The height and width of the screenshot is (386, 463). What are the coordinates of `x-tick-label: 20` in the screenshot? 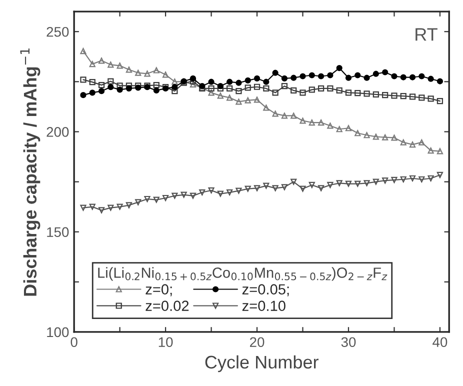 It's located at (257, 342).